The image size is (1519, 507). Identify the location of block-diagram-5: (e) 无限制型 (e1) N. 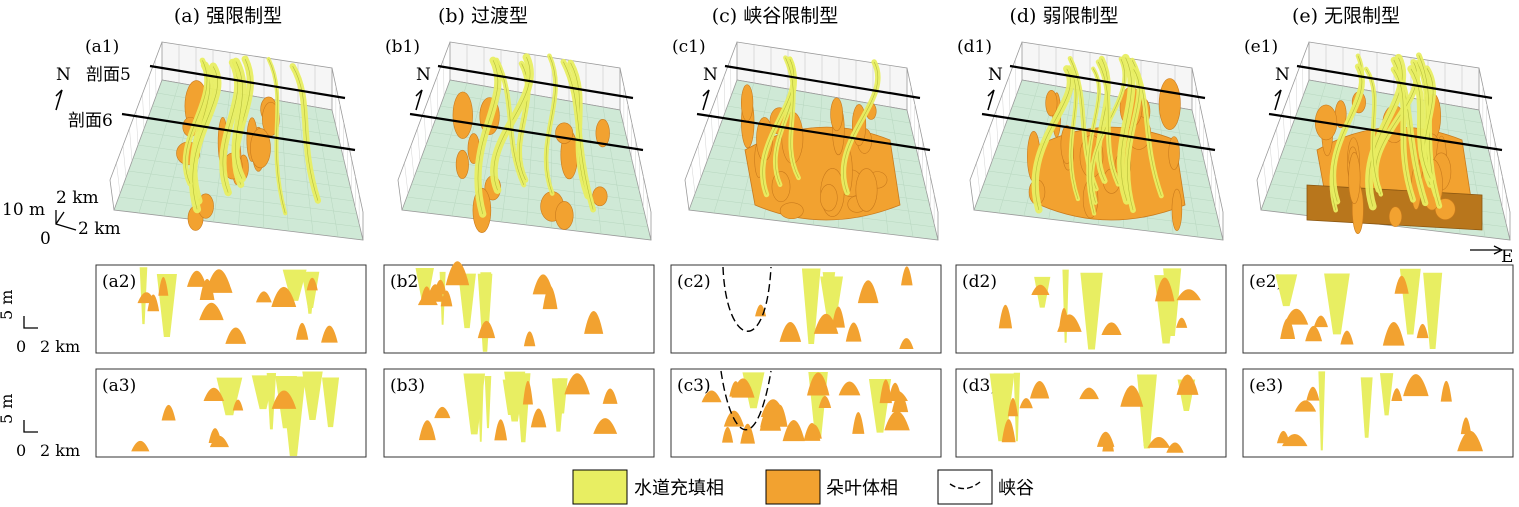
(1377, 123).